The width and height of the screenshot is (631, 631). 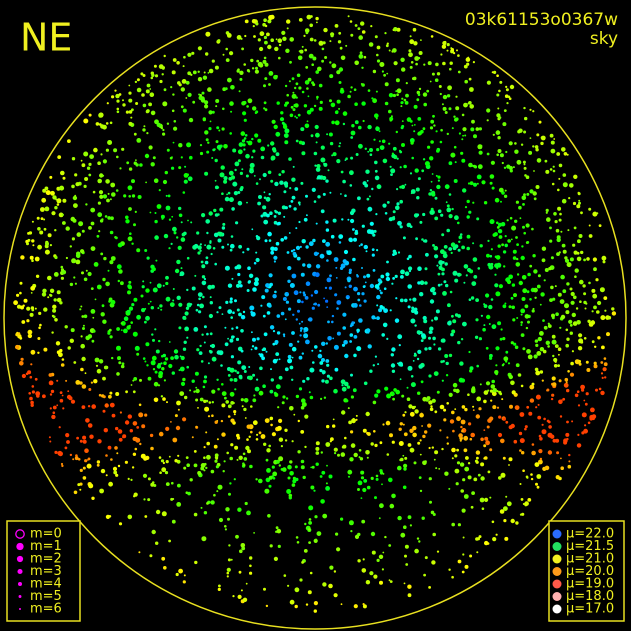 I want to click on brightness-label: μ=19.0, so click(x=590, y=584).